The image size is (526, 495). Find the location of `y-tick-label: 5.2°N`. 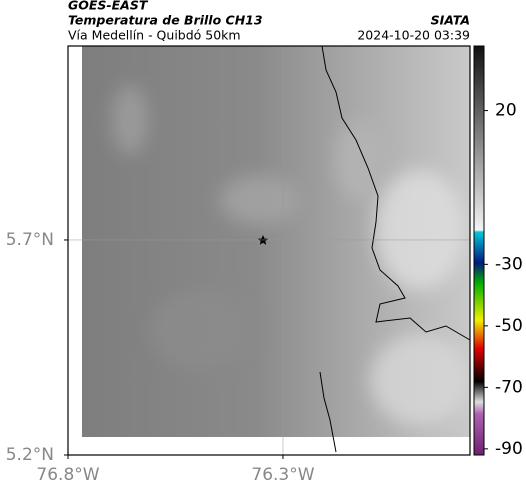

y-tick-label: 5.2°N is located at coordinates (30, 455).